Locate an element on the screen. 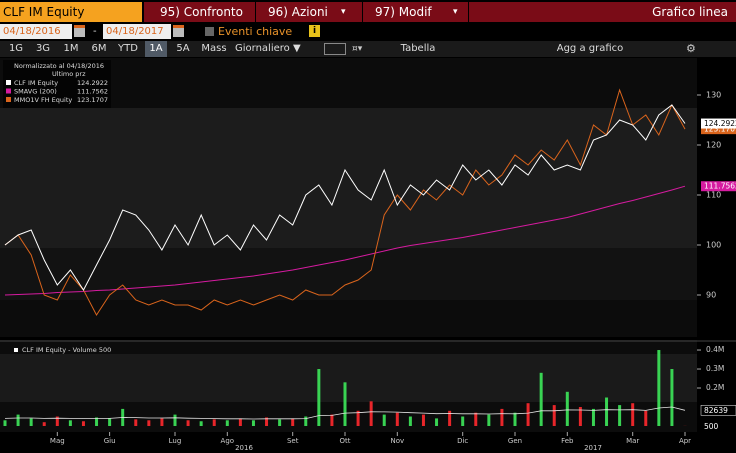 The image size is (736, 453). period-button: 1G is located at coordinates (16, 48).